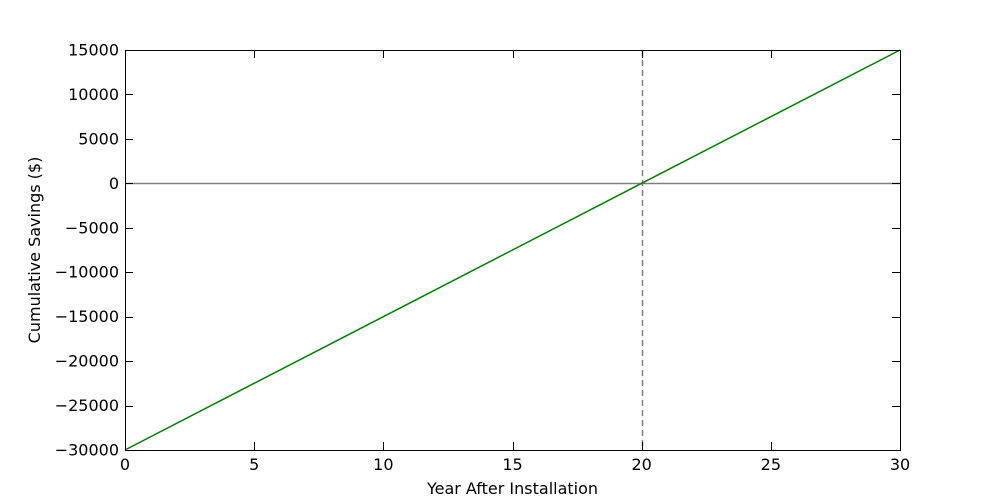  What do you see at coordinates (641, 464) in the screenshot?
I see `x-tick-label: 20` at bounding box center [641, 464].